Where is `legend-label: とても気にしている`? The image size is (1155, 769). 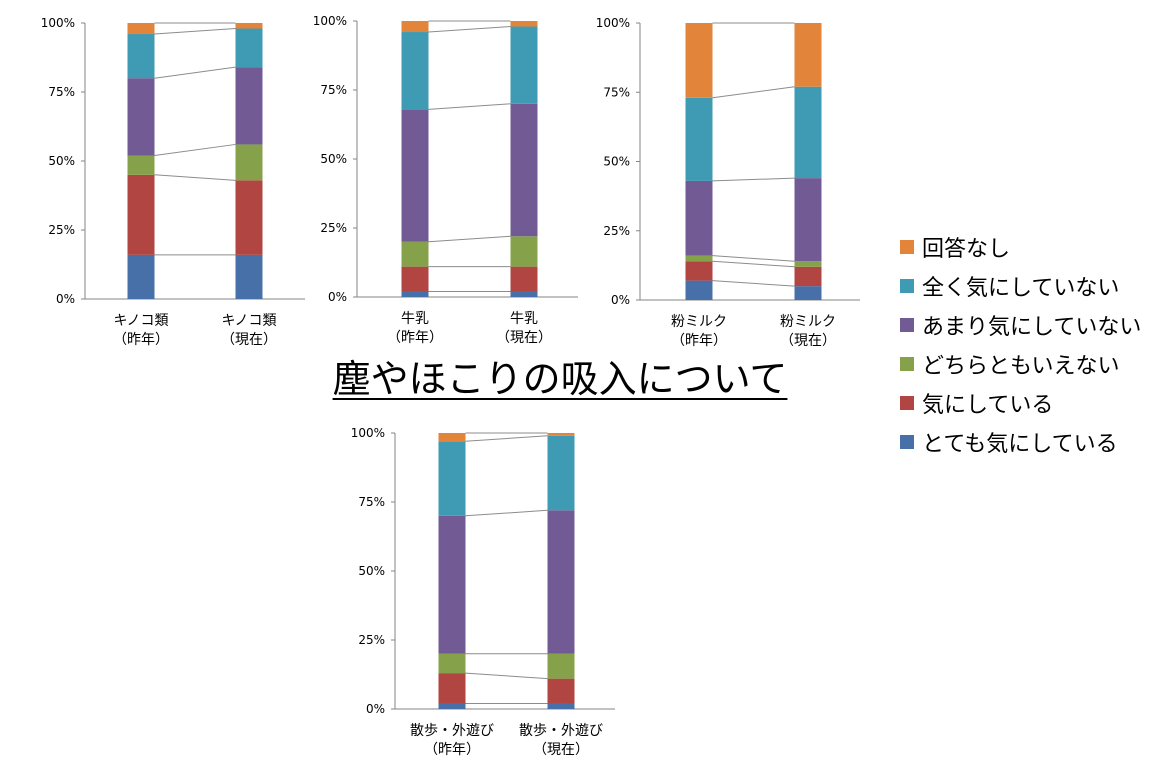 legend-label: とても気にしている is located at coordinates (1020, 444).